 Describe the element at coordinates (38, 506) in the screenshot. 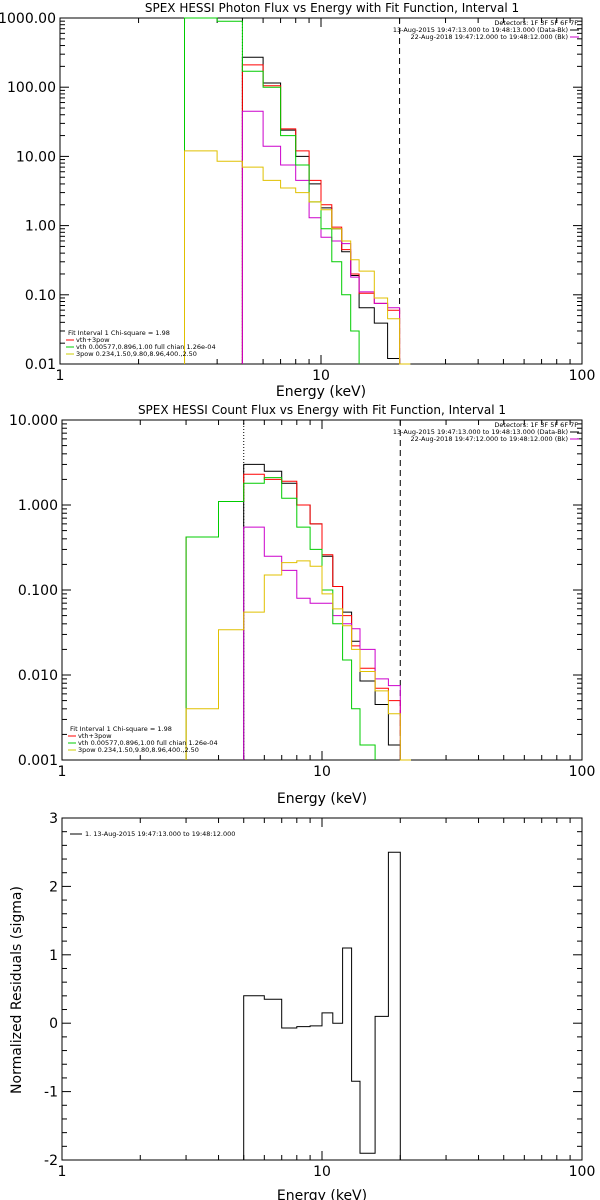

I see `y-tick-label: 1.000` at that location.